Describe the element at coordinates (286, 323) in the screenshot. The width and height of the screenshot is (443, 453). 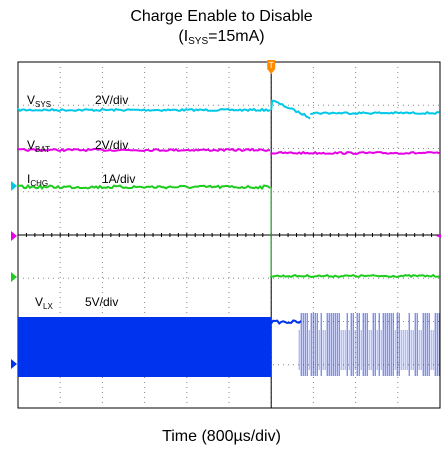
I see `vlx-settle` at that location.